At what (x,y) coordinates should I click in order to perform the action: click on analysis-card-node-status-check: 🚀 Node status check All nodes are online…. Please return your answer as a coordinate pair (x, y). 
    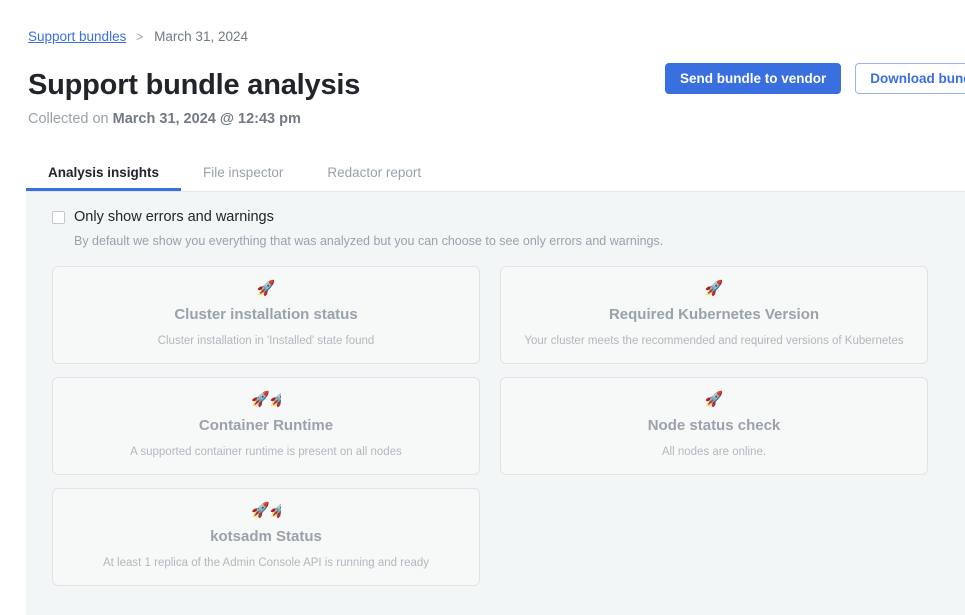
    Looking at the image, I should click on (714, 426).